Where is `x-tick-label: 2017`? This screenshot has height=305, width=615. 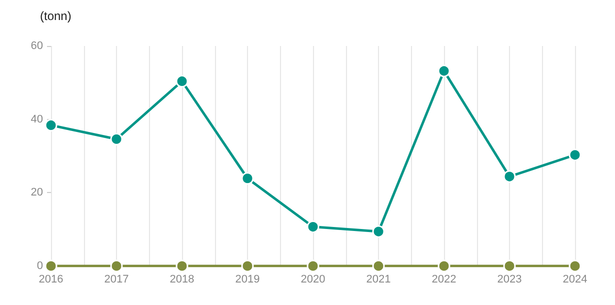 x-tick-label: 2017 is located at coordinates (116, 280).